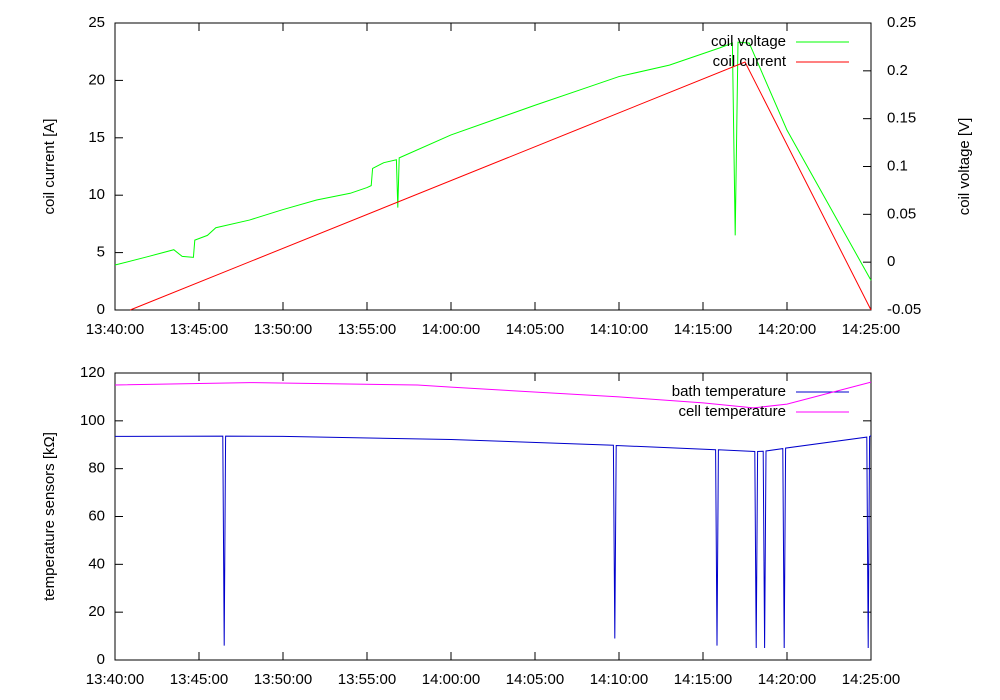  What do you see at coordinates (96, 22) in the screenshot?
I see `y-tick-label: 25` at bounding box center [96, 22].